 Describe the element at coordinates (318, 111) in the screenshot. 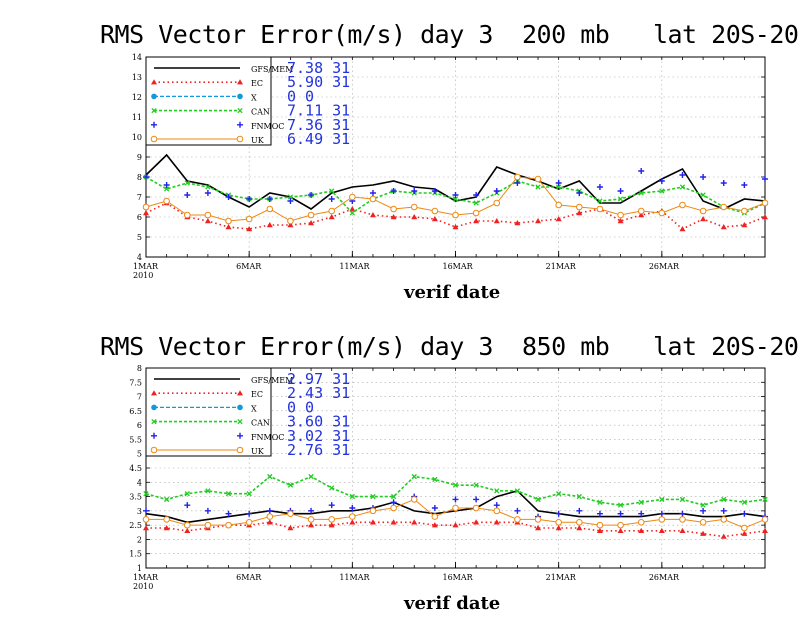

I see `legend-stat: 7.11 31` at that location.